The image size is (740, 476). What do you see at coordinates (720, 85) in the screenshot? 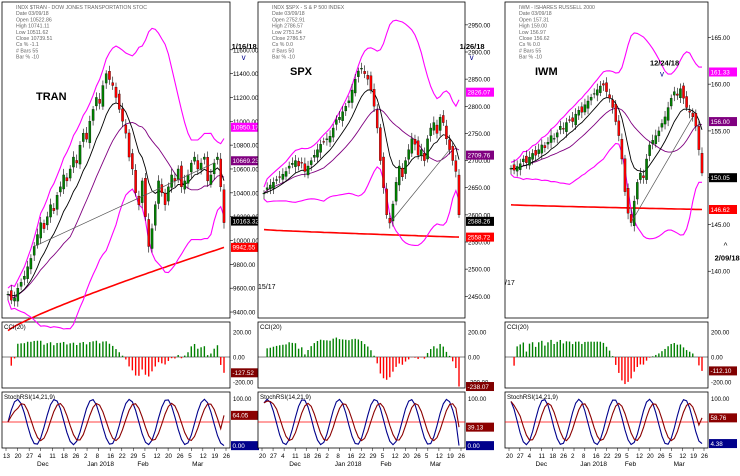
I see `y-tick-label: 160.00` at bounding box center [720, 85].